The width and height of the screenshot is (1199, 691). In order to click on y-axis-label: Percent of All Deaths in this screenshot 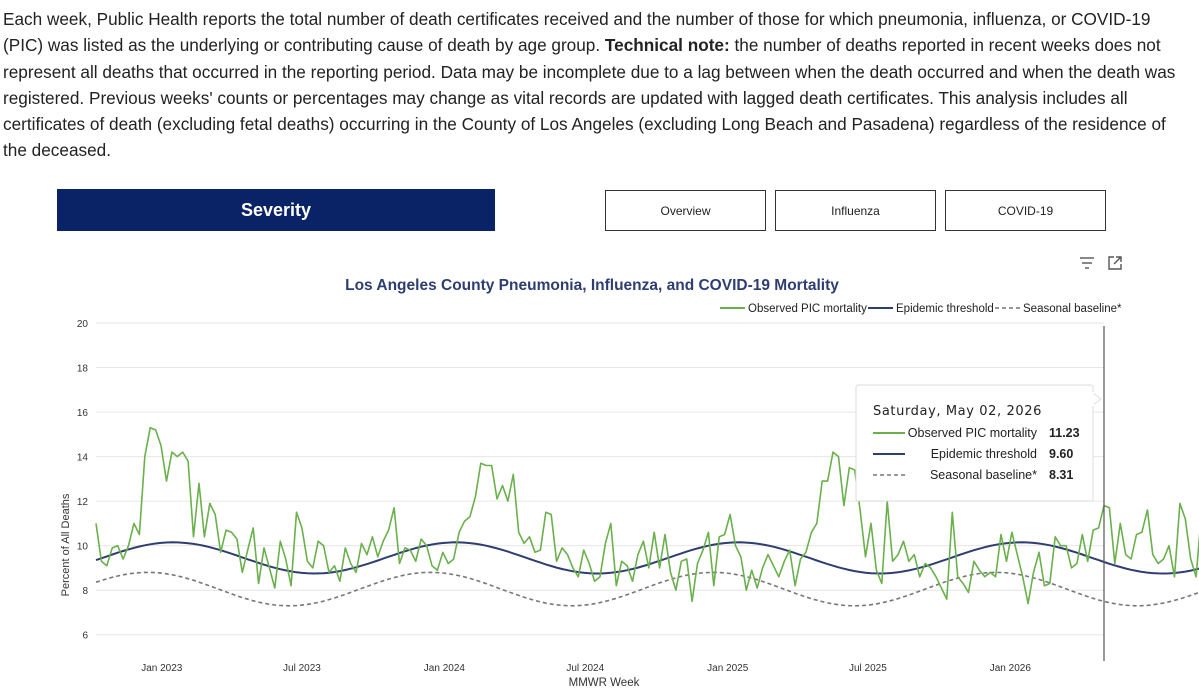, I will do `click(66, 544)`.